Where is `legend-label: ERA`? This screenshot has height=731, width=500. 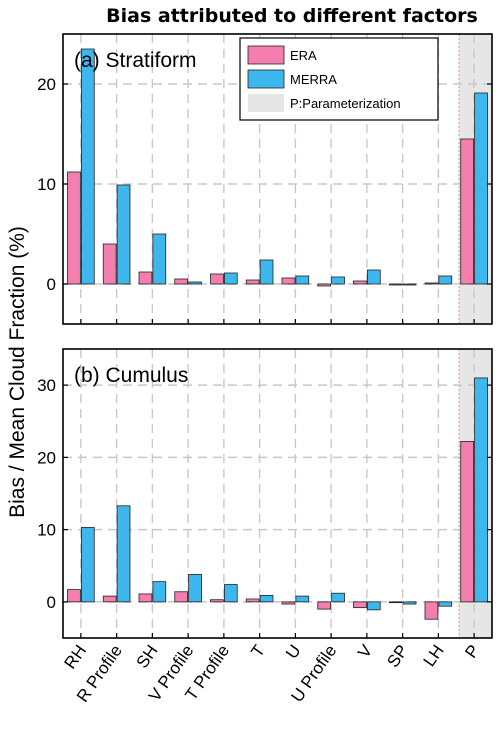
legend-label: ERA is located at coordinates (303, 55).